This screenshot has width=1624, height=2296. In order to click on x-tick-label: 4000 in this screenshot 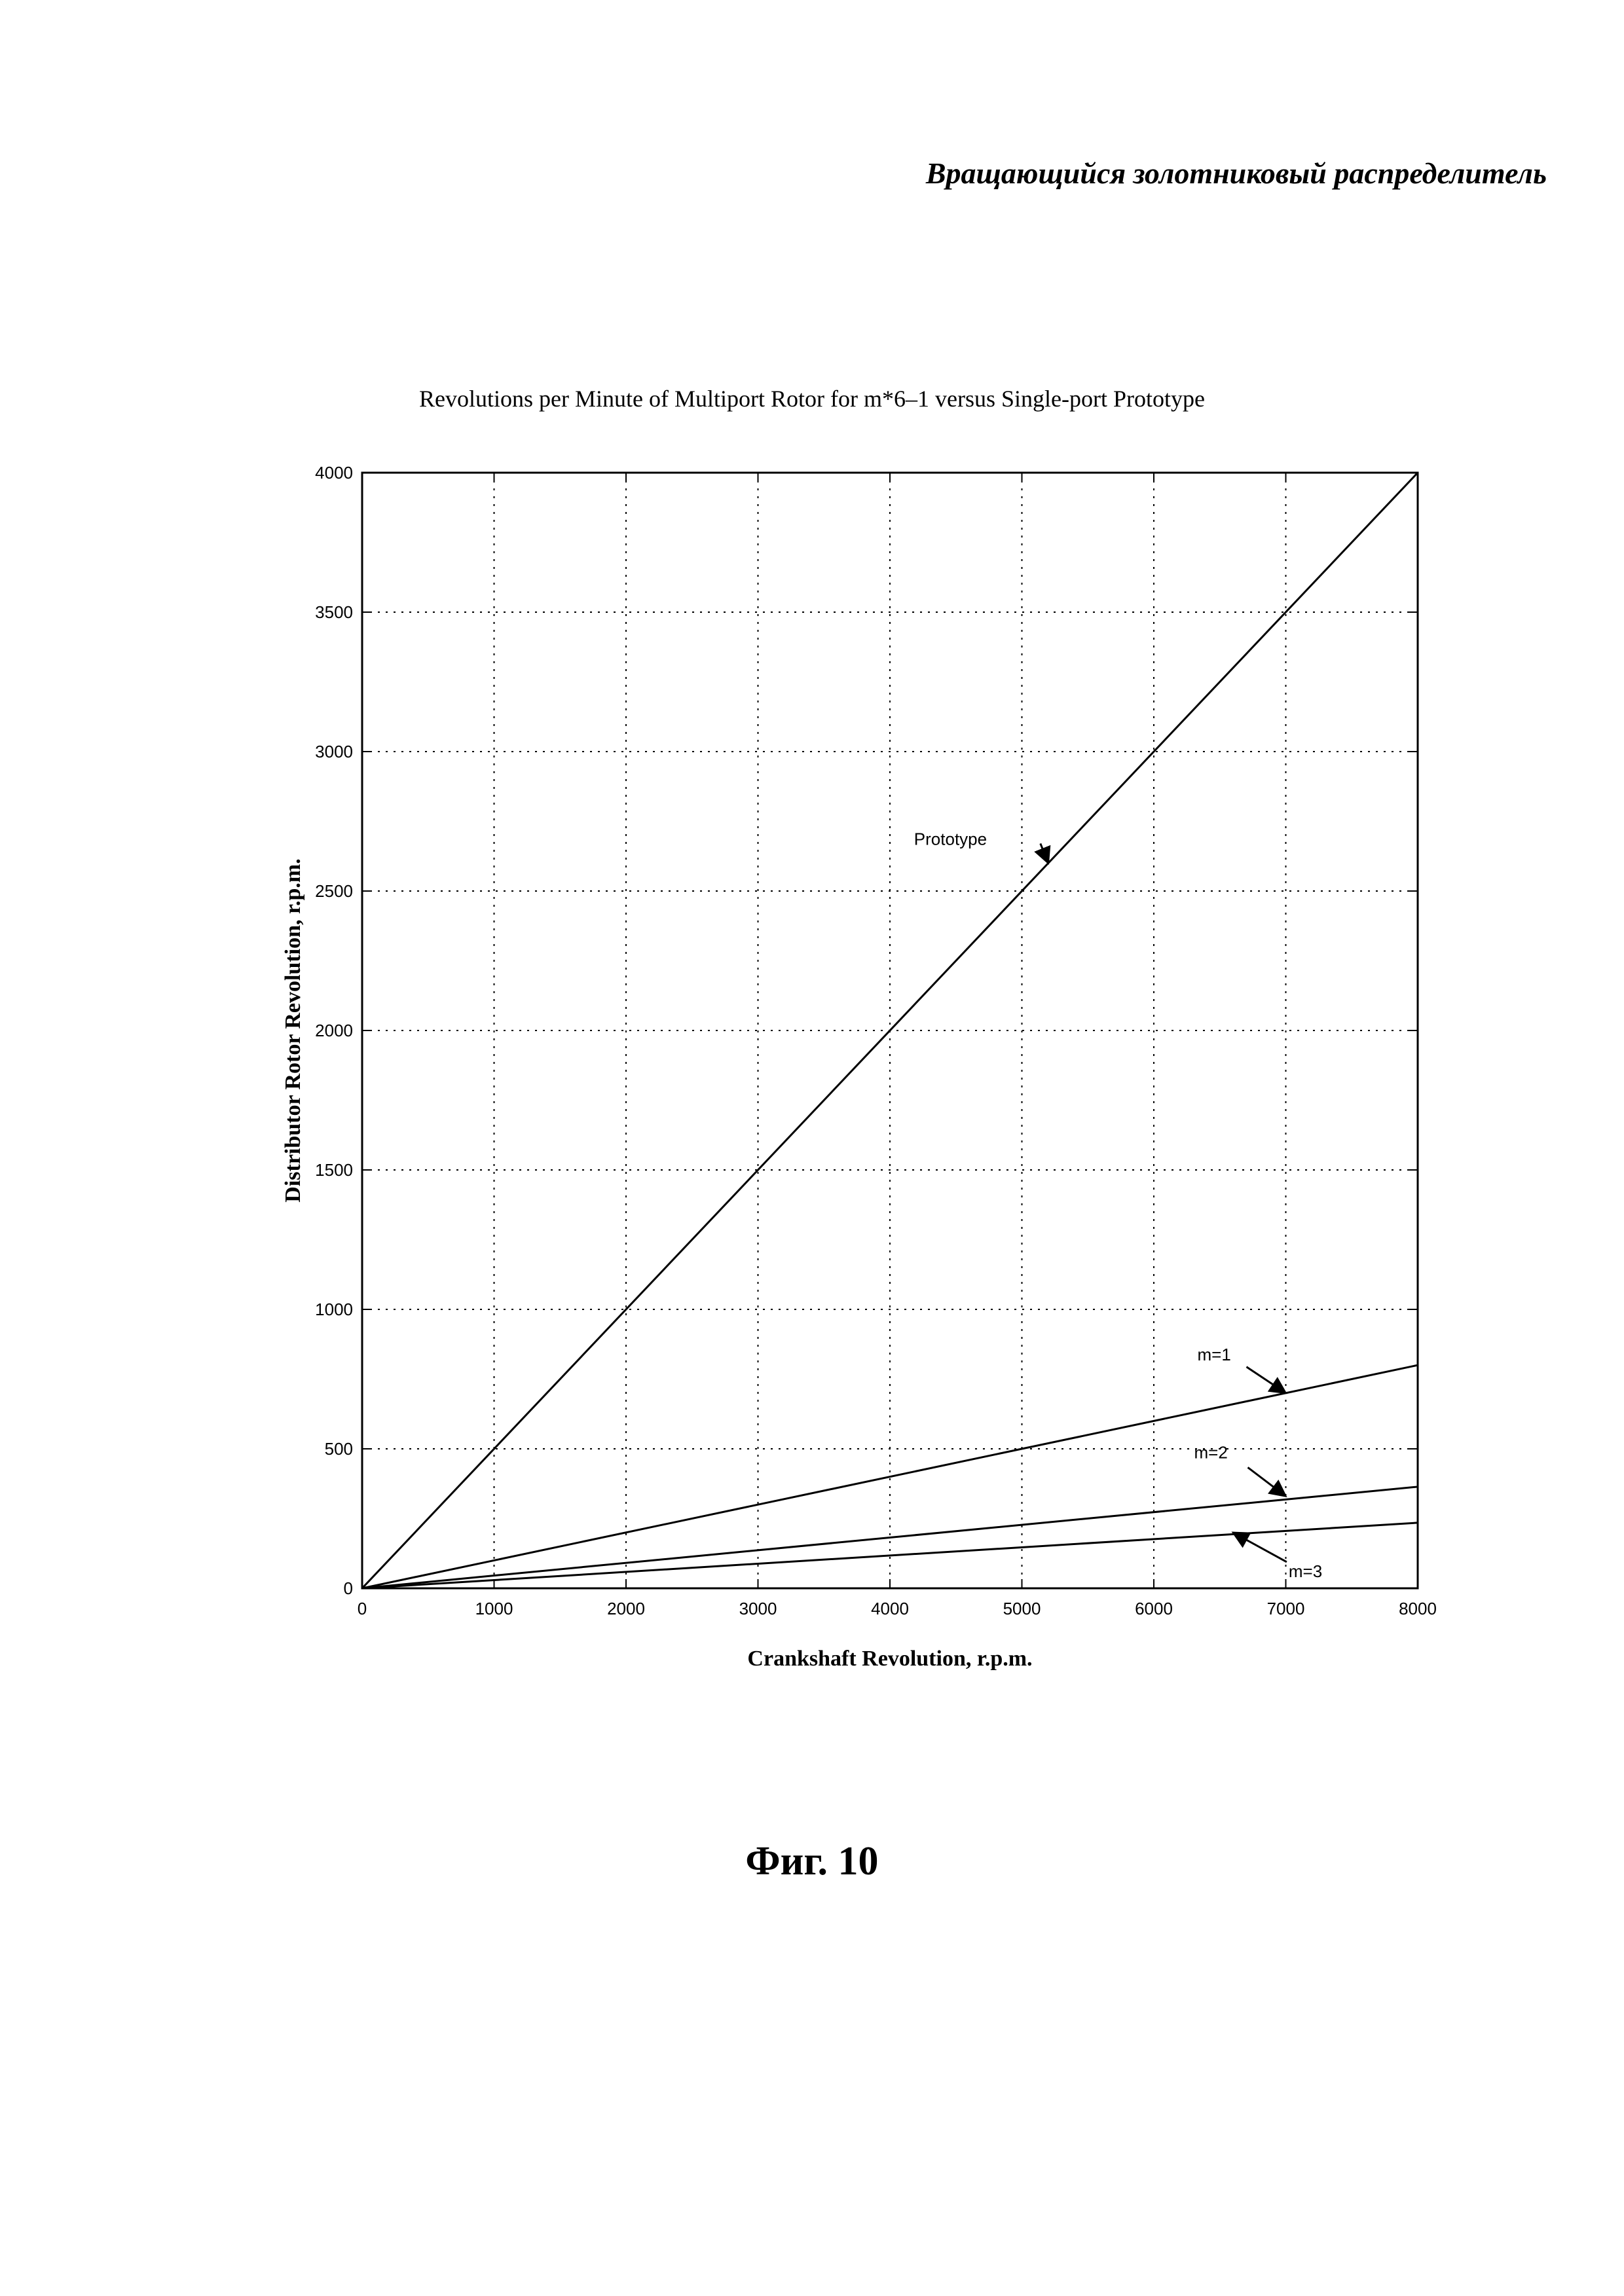, I will do `click(890, 1608)`.